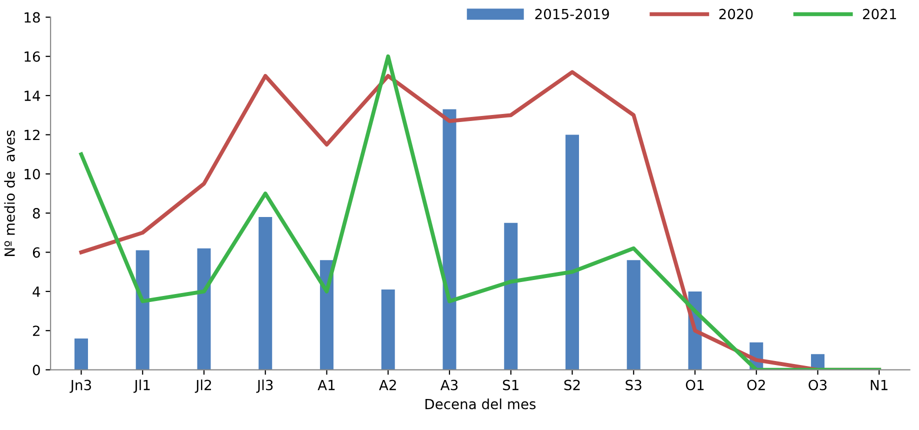 The height and width of the screenshot is (430, 919). Describe the element at coordinates (32, 56) in the screenshot. I see `y-tick-label: 16` at that location.